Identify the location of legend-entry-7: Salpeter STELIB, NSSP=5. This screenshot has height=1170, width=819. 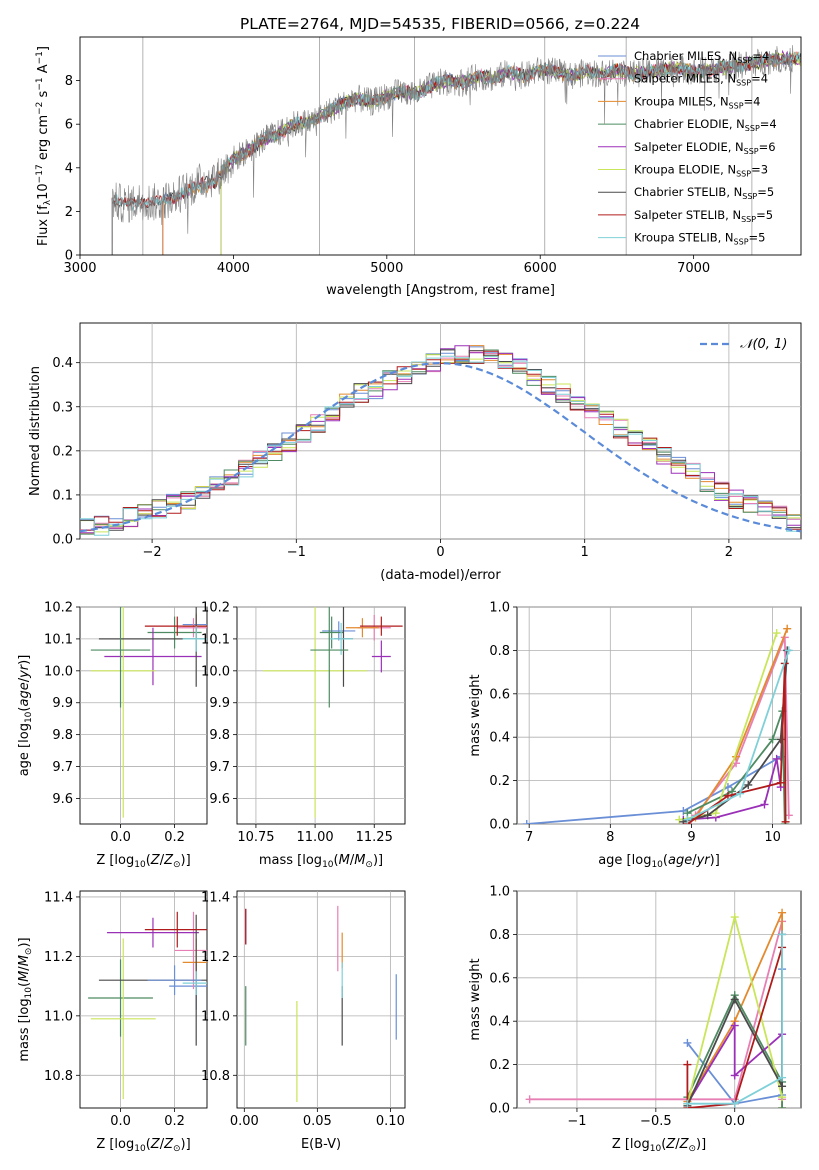
(703, 216).